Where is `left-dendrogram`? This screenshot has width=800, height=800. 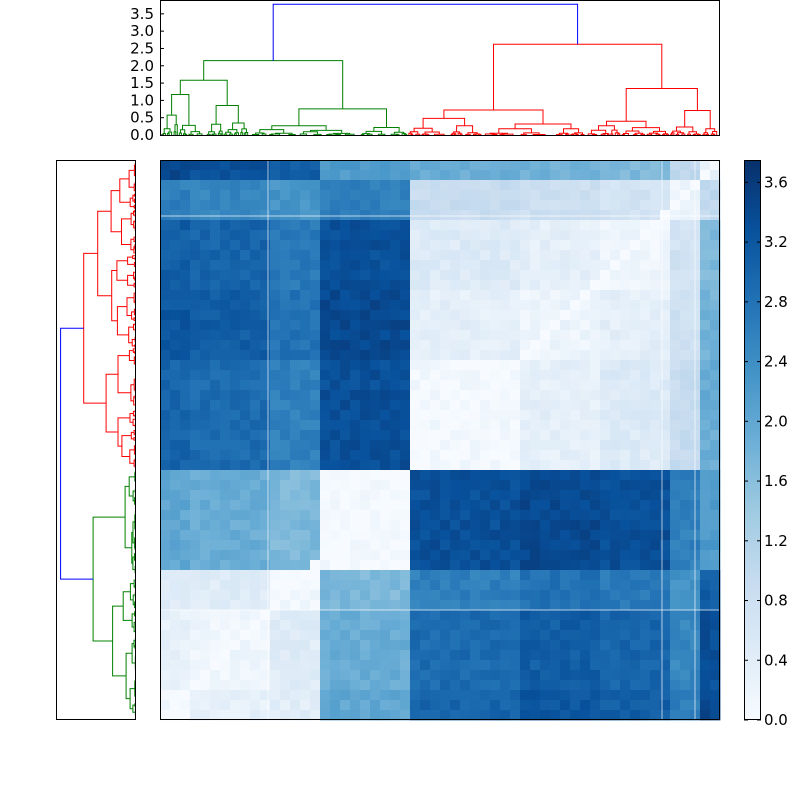 left-dendrogram is located at coordinates (96, 440).